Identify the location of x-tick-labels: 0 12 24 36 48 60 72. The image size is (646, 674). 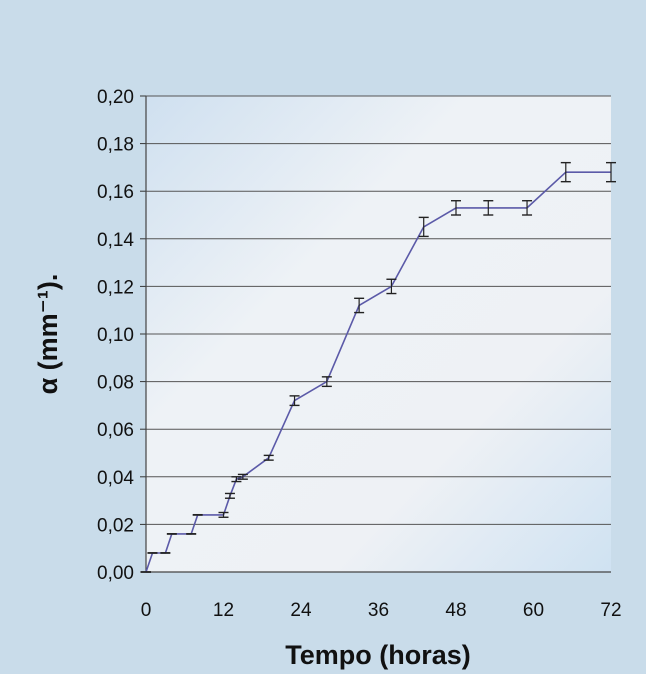
(381, 610).